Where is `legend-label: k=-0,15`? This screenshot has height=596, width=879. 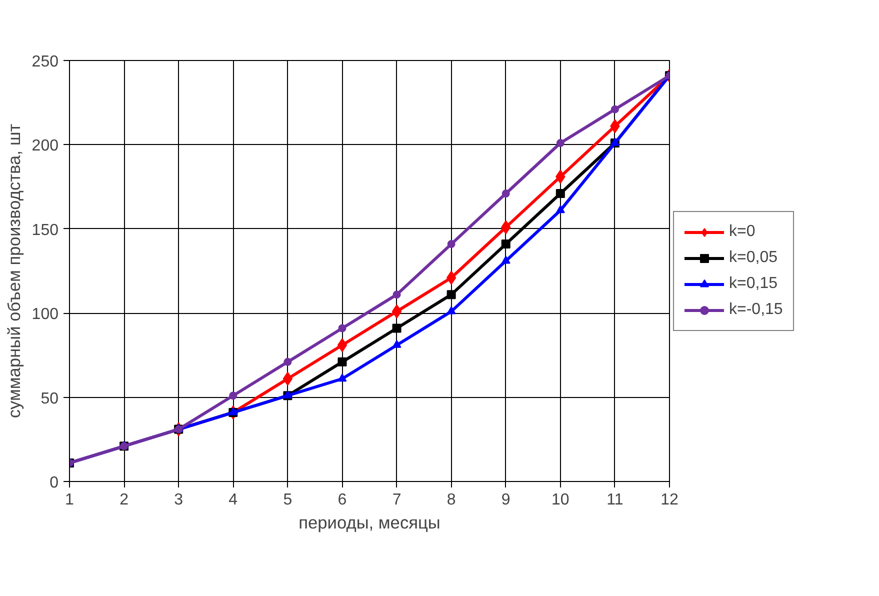
legend-label: k=-0,15 is located at coordinates (756, 309).